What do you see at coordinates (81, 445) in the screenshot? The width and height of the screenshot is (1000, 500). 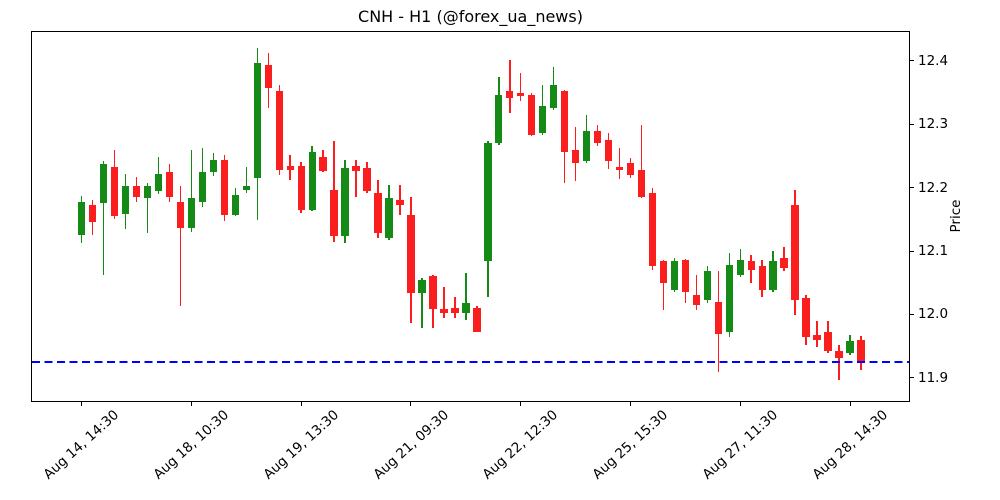 I see `x-tick-label: Aug 14, 14:30` at bounding box center [81, 445].